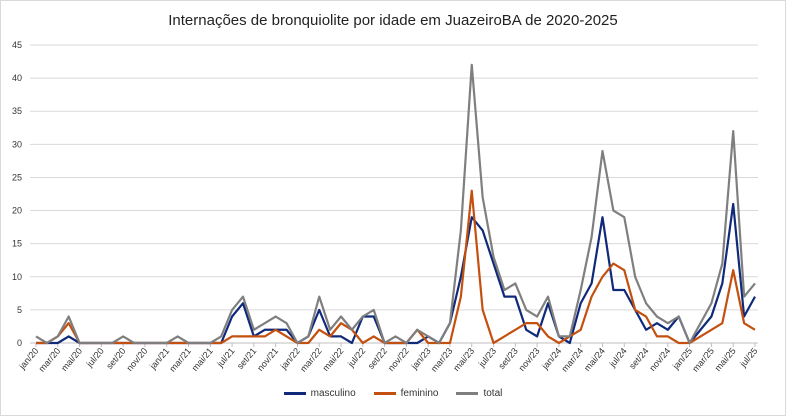 The height and width of the screenshot is (416, 786). Describe the element at coordinates (225, 358) in the screenshot. I see `x-tick-label: jul/21` at that location.